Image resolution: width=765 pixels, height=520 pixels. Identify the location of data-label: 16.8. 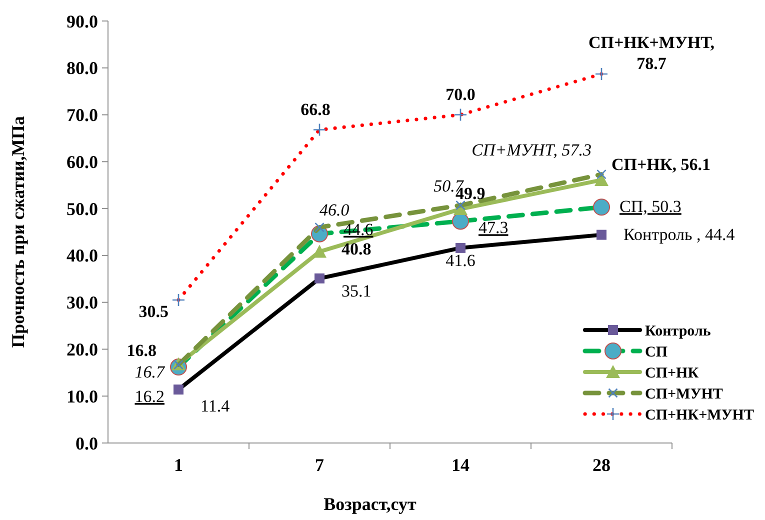
(141, 350).